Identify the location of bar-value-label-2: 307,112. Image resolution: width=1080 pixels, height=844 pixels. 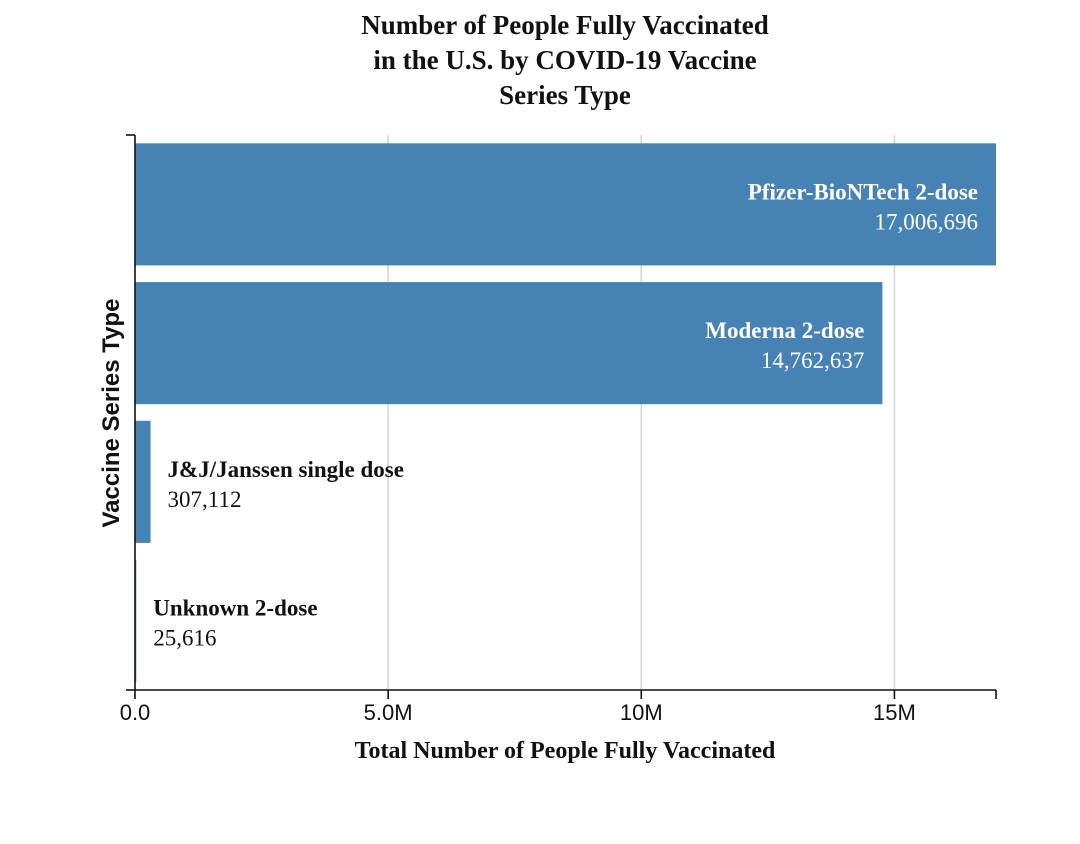
(205, 499).